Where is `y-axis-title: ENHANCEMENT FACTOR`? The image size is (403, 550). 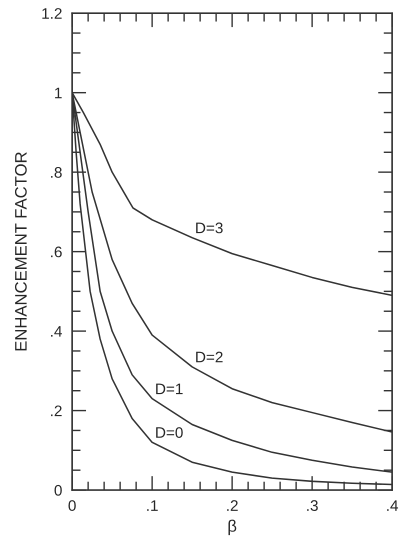
y-axis-title: ENHANCEMENT FACTOR is located at coordinates (20, 251).